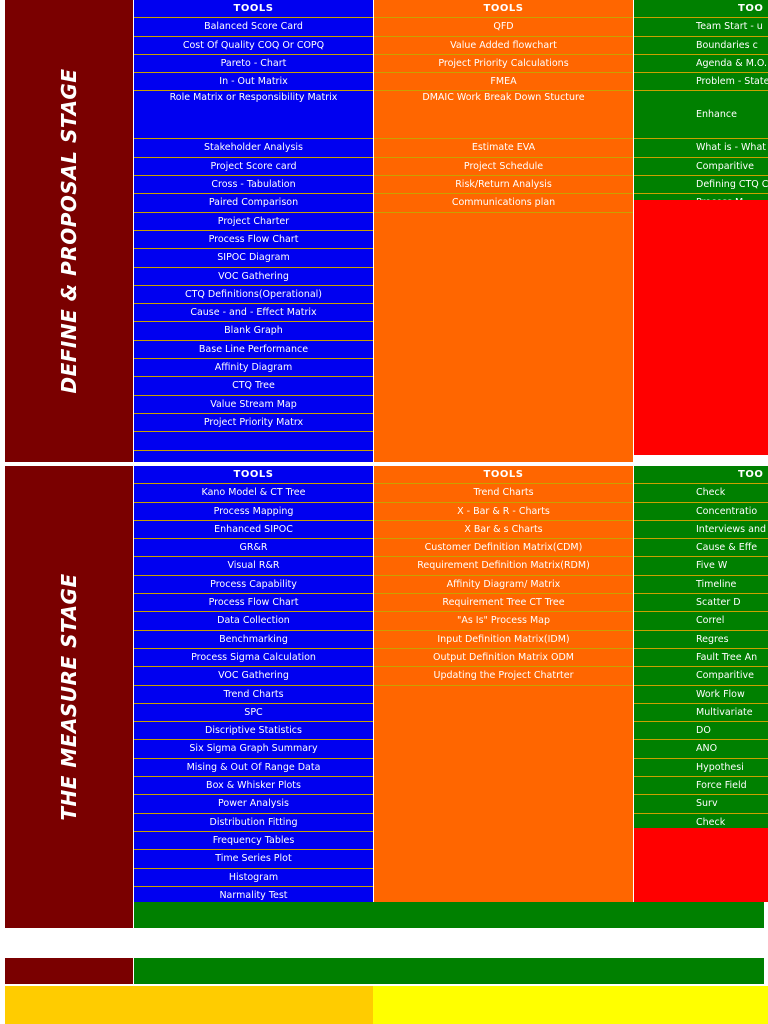 The width and height of the screenshot is (768, 1024). Describe the element at coordinates (701, 64) in the screenshot. I see `define-col3-cell: Agenda & M.O.` at that location.